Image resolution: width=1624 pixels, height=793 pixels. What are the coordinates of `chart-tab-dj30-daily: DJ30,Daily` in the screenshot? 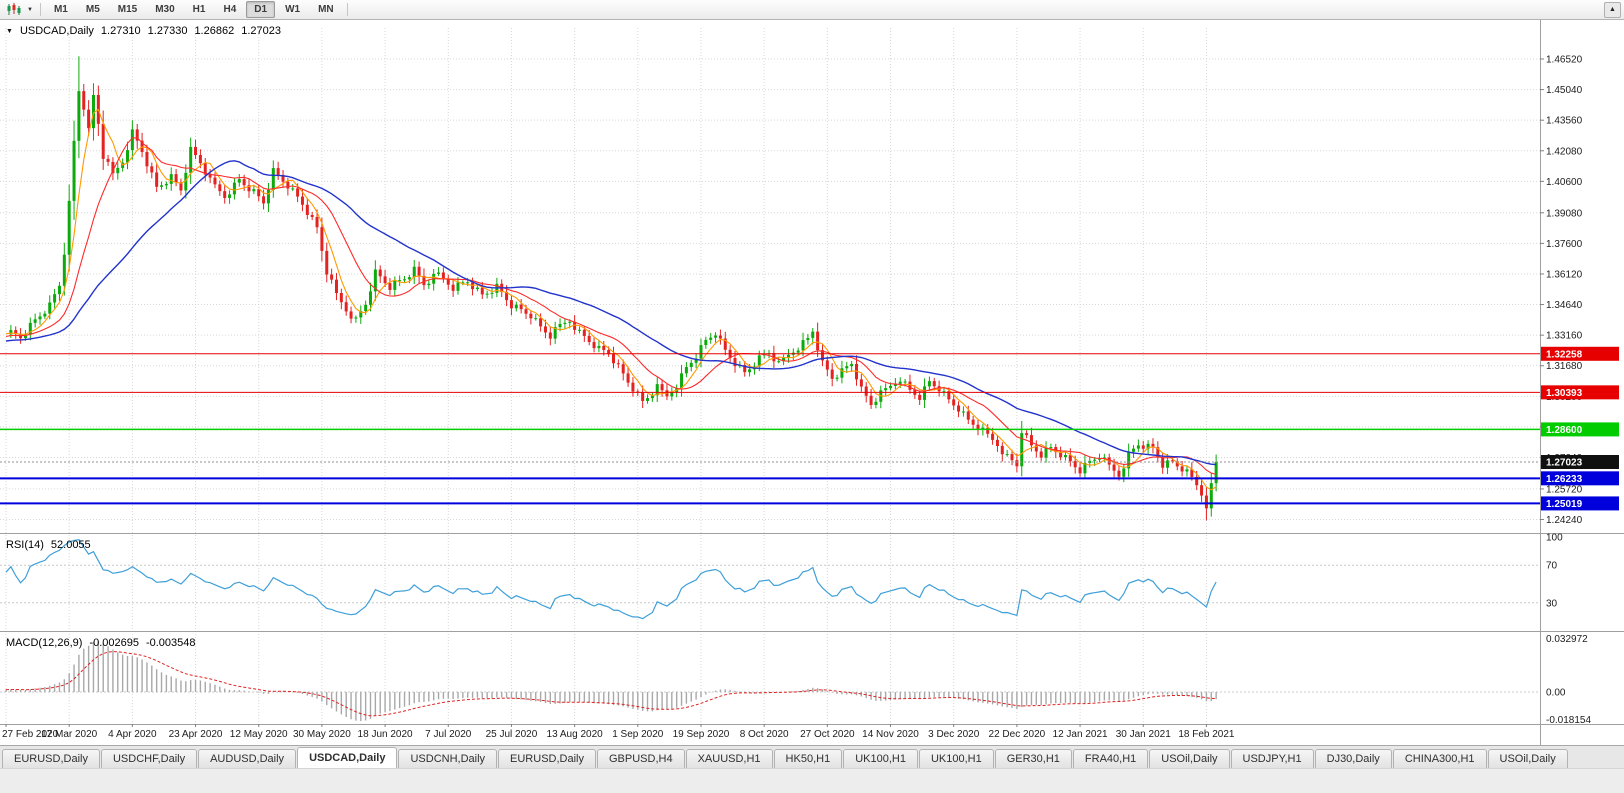 It's located at (1353, 758).